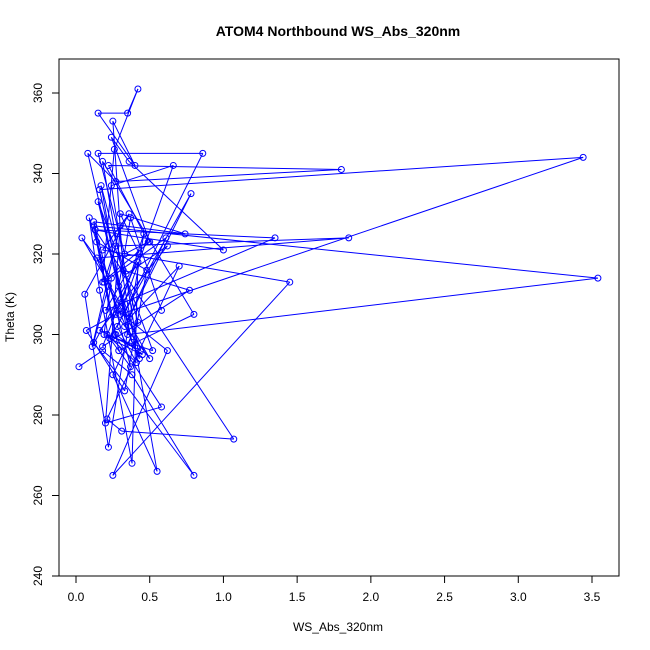 Image resolution: width=650 pixels, height=650 pixels. What do you see at coordinates (334, 589) in the screenshot?
I see `x-axis: 0.0 0.5 1.0 1.5 2.0 2.5 3.0 3.5` at bounding box center [334, 589].